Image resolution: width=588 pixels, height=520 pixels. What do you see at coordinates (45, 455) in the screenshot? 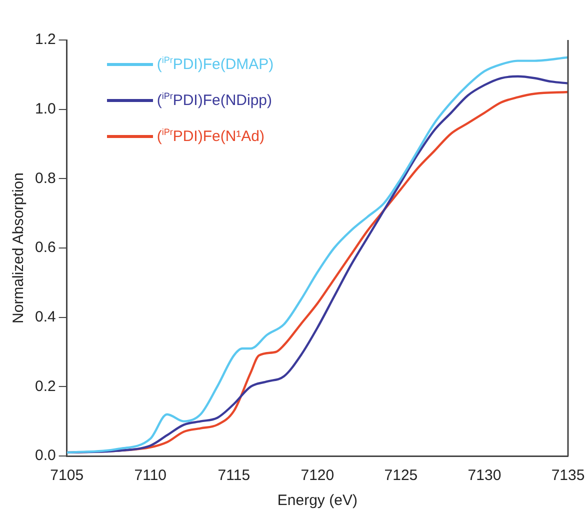
I see `y-tick-label: 0.0` at bounding box center [45, 455].